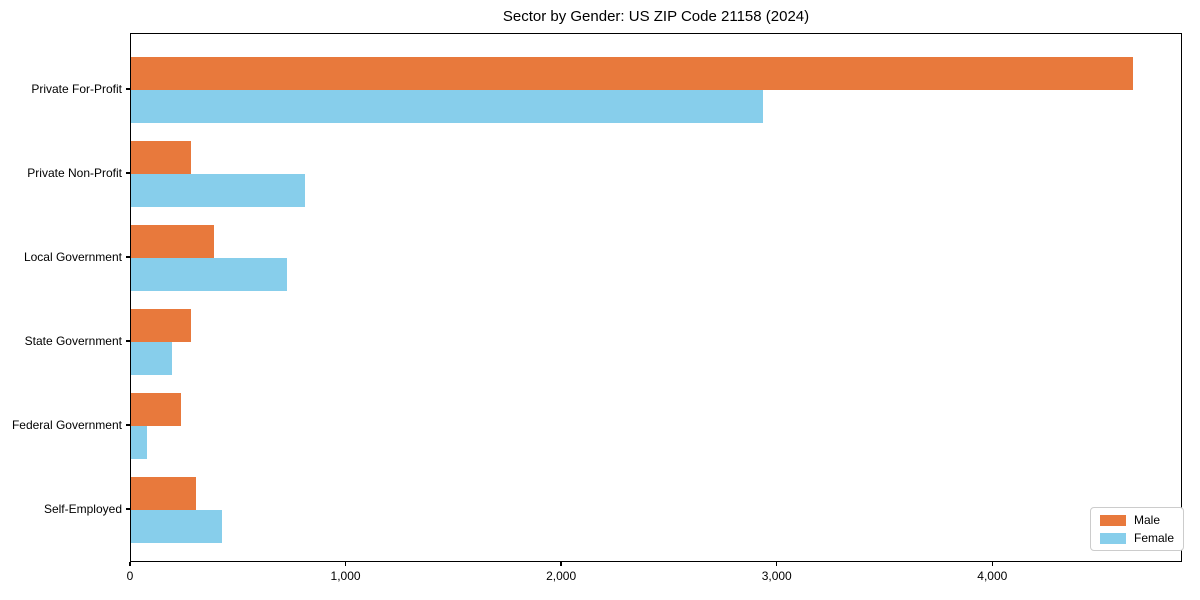 The width and height of the screenshot is (1200, 600). Describe the element at coordinates (992, 576) in the screenshot. I see `xtick-label-4,000: 4,000` at that location.